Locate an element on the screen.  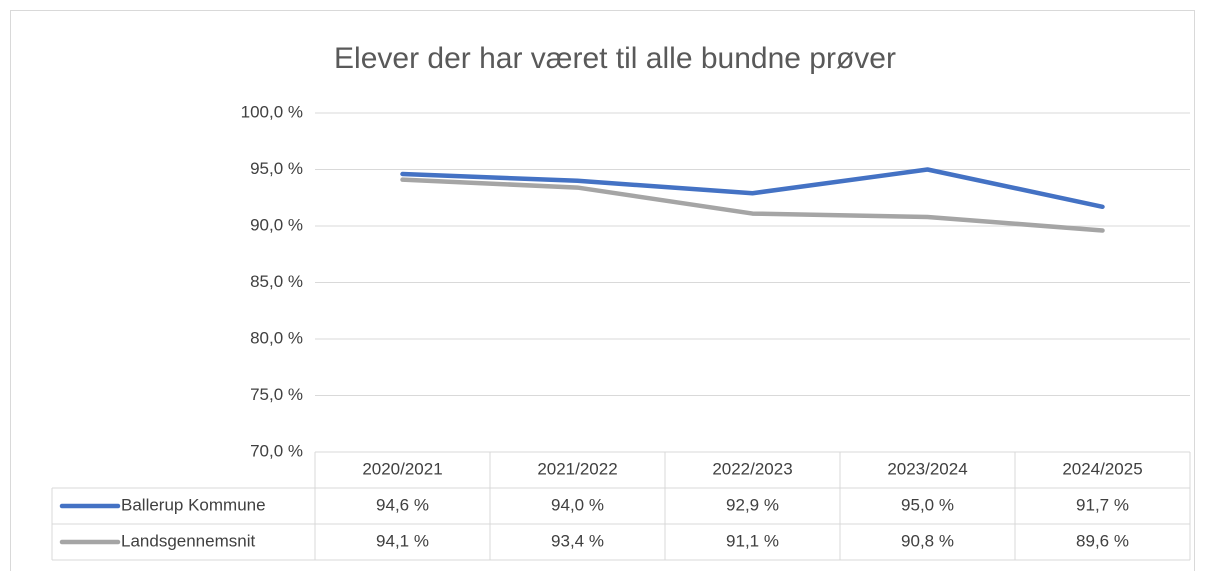
table-value: 89,6 % is located at coordinates (1102, 540).